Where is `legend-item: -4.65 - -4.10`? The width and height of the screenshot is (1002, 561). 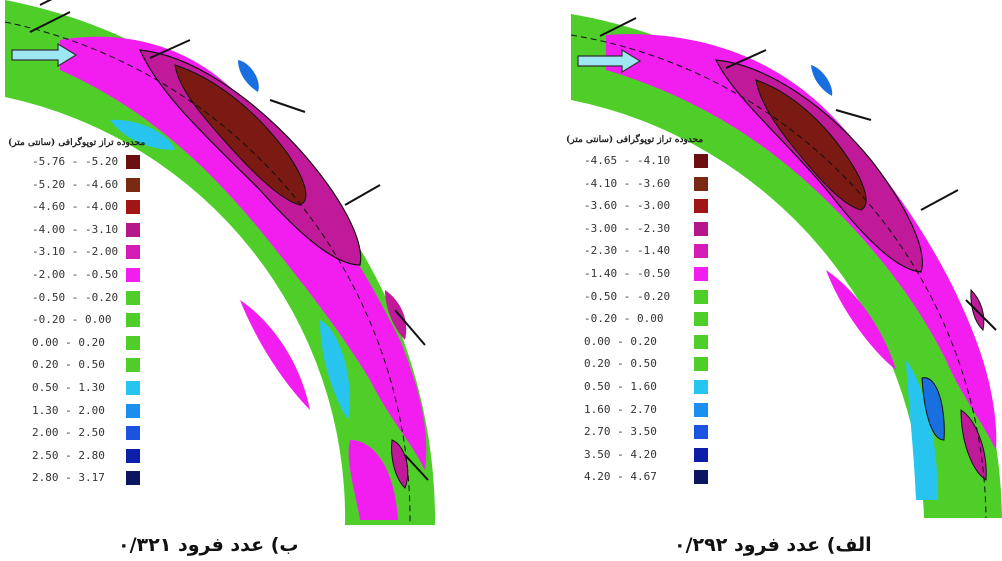
legend-item: -4.65 - -4.10 is located at coordinates (637, 161).